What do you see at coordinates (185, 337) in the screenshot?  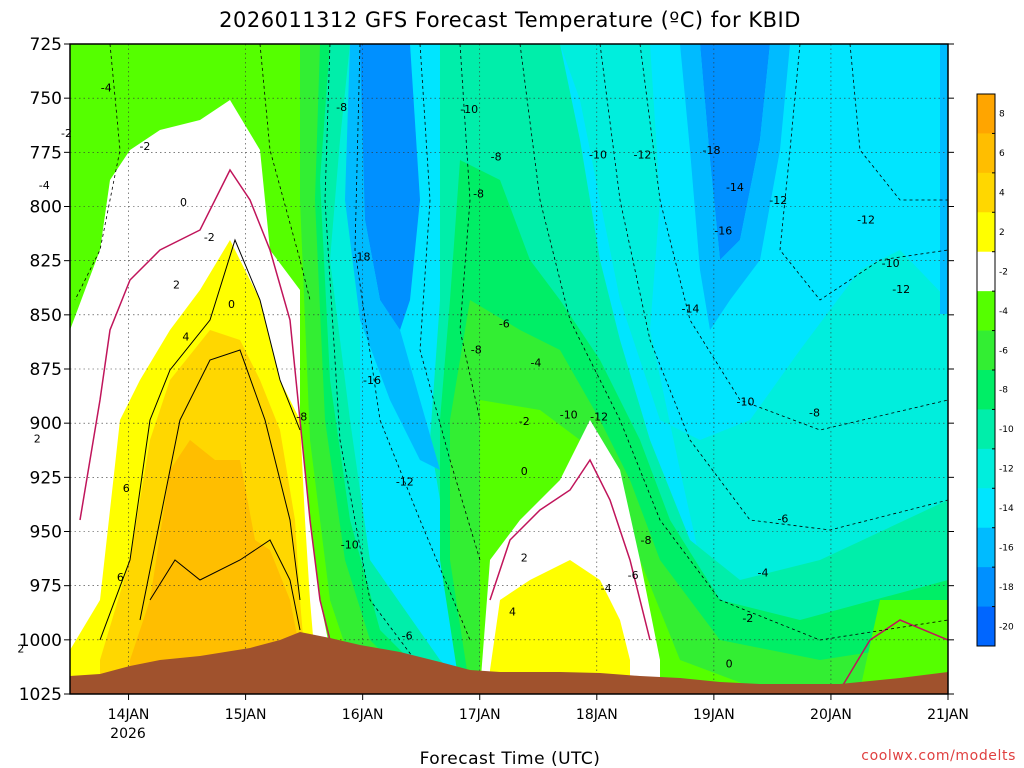 I see `contour-label: 4` at bounding box center [185, 337].